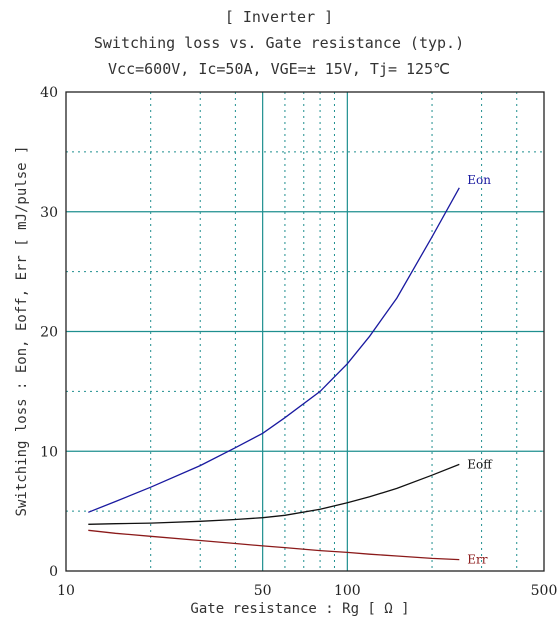 The image size is (558, 623). What do you see at coordinates (480, 464) in the screenshot?
I see `series-label-eoff: Eoff` at bounding box center [480, 464].